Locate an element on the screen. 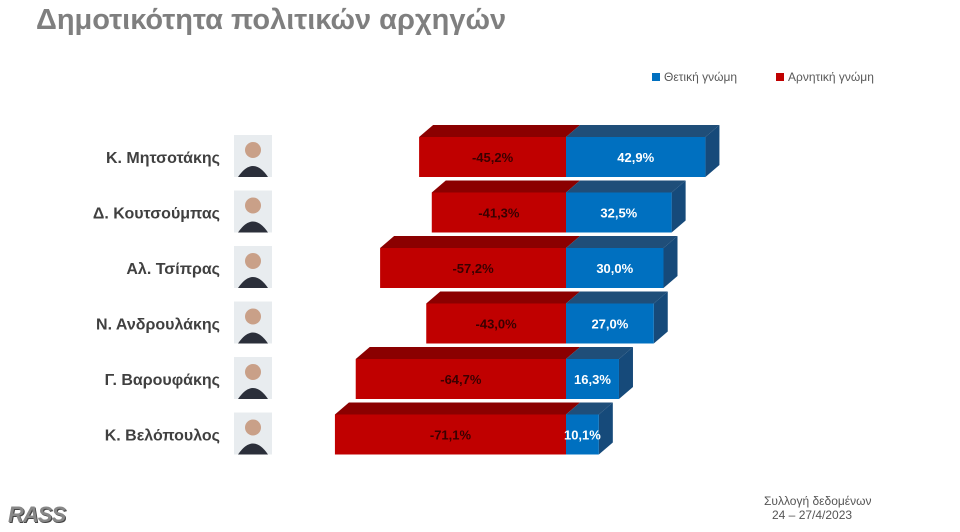  data-label-positive: 10,1% is located at coordinates (582, 435).